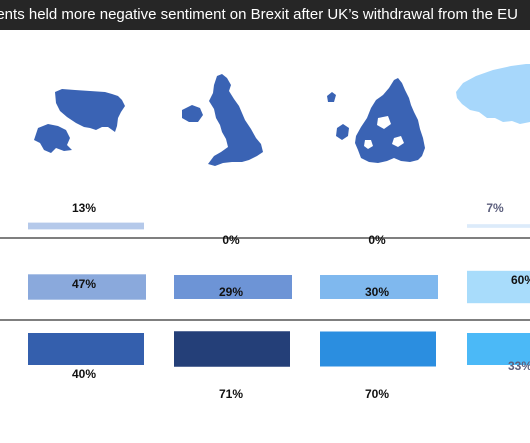  What do you see at coordinates (232, 349) in the screenshot?
I see `bar-row3-region2` at bounding box center [232, 349].